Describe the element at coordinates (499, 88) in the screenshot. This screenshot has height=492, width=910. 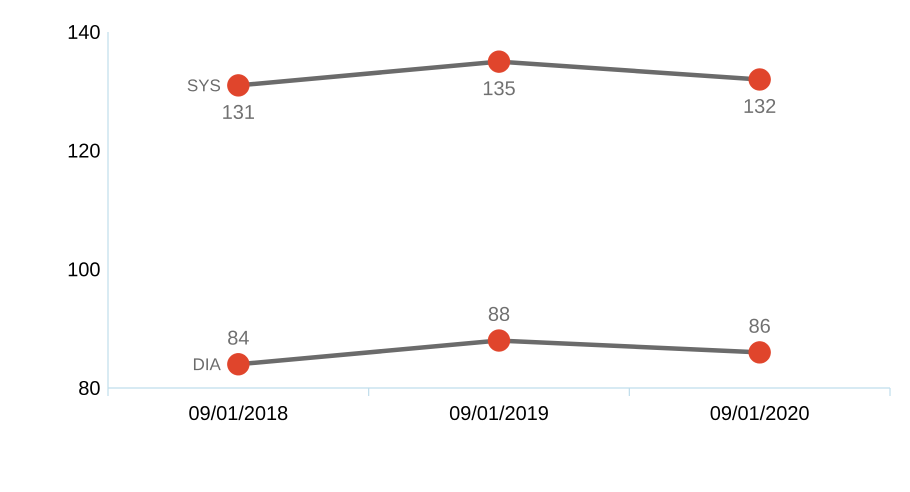
I see `data-label: 135` at that location.